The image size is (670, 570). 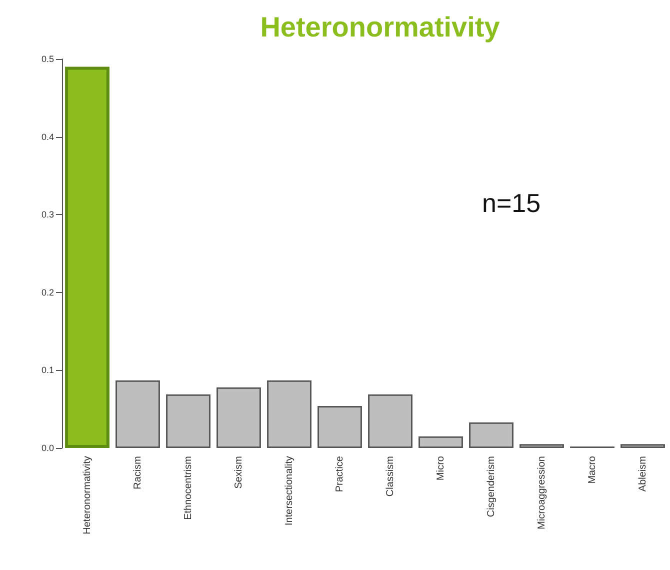 What do you see at coordinates (390, 476) in the screenshot?
I see `x-tick-label: Classism` at bounding box center [390, 476].